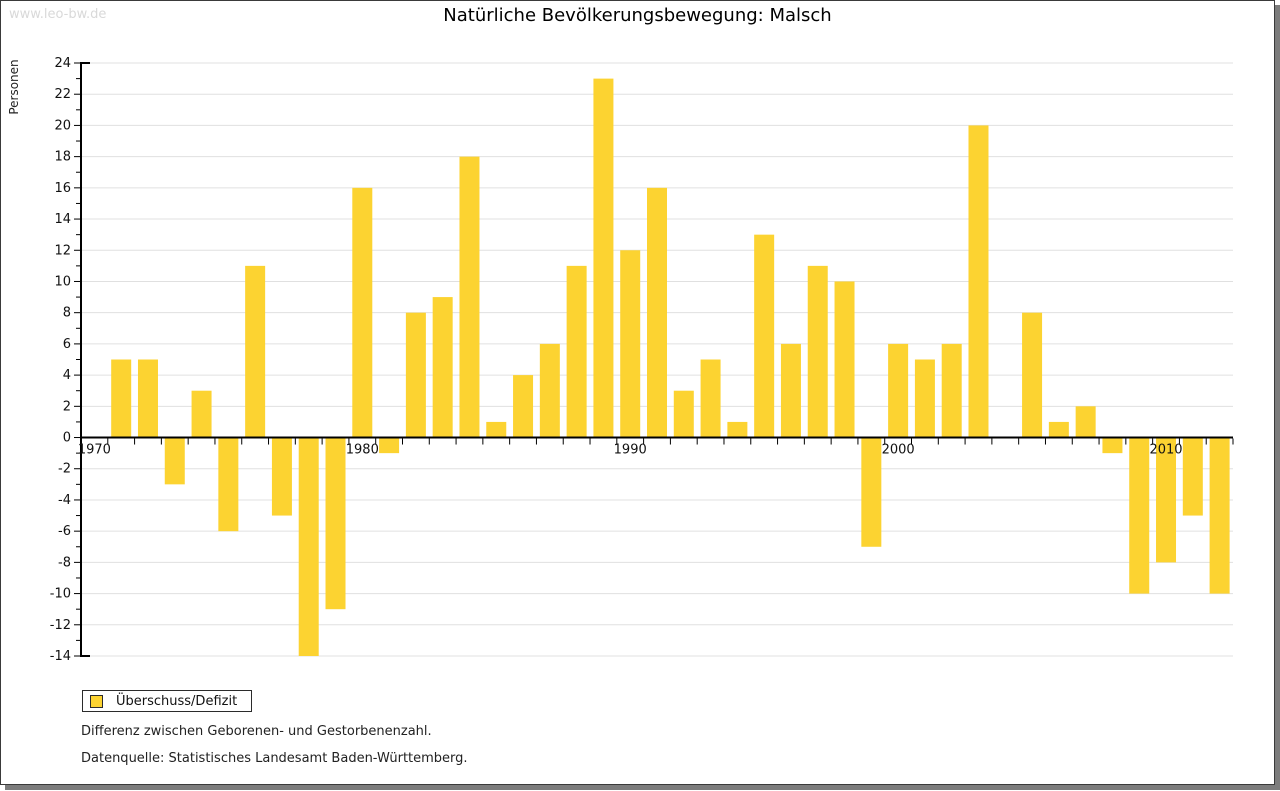 This screenshot has height=791, width=1280. I want to click on bar-1997, so click(817, 351).